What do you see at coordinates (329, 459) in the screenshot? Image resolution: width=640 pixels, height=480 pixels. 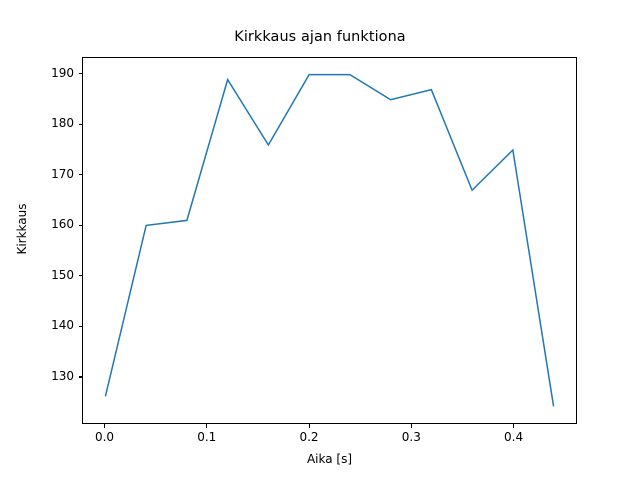 I see `x-axis-label: Aika [s]` at bounding box center [329, 459].